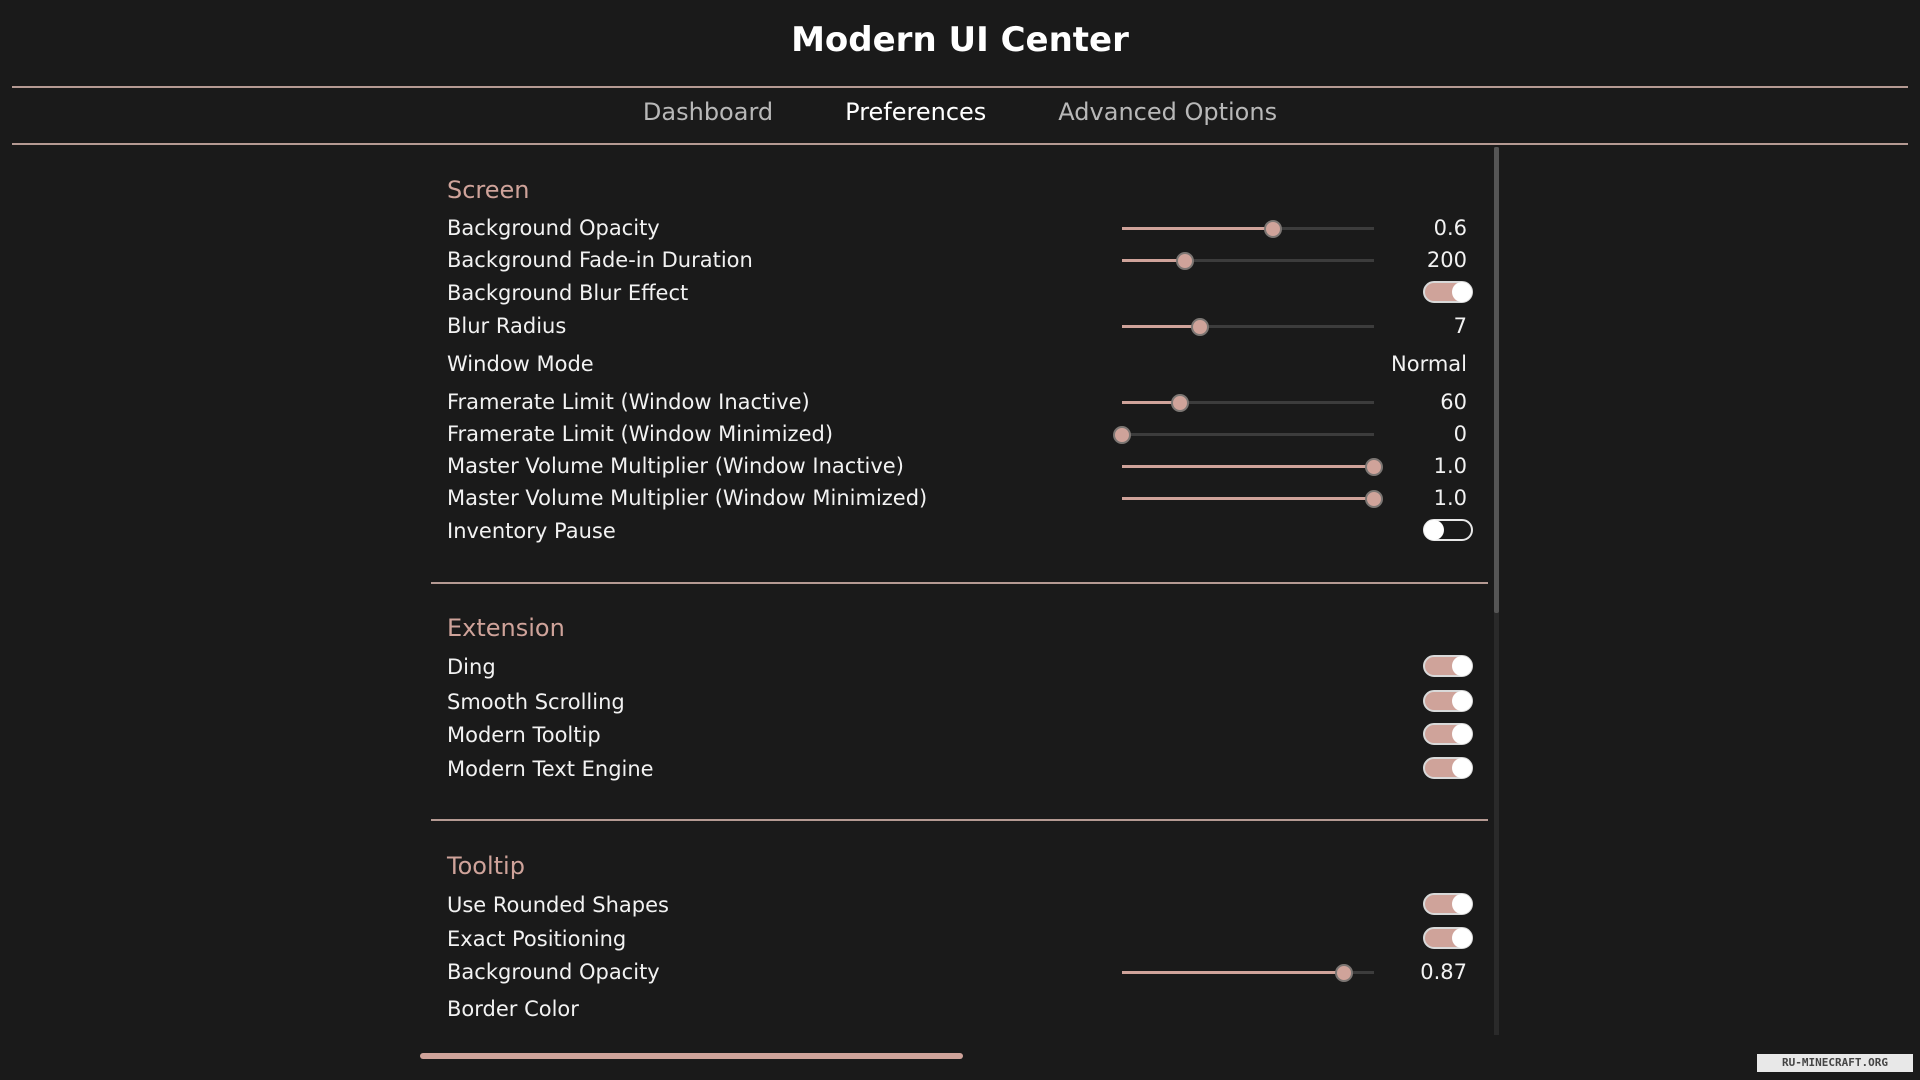  What do you see at coordinates (531, 531) in the screenshot?
I see `setting-label: Inventory Pause` at bounding box center [531, 531].